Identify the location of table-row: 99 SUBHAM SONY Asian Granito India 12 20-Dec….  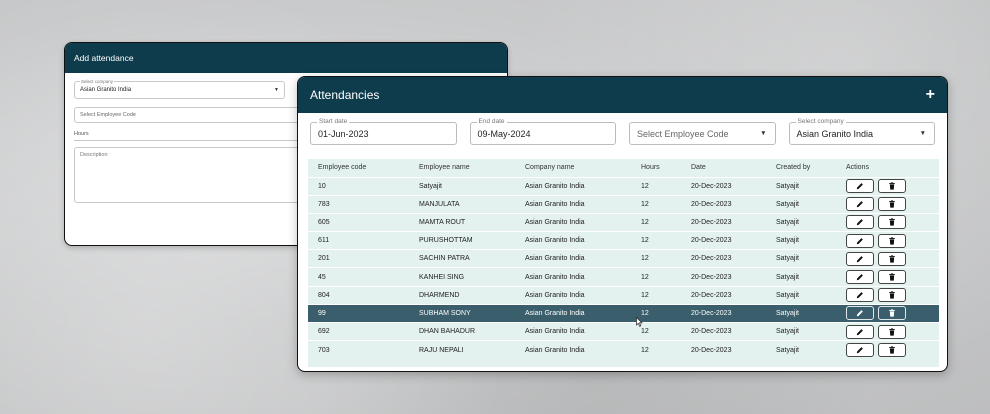
(623, 313).